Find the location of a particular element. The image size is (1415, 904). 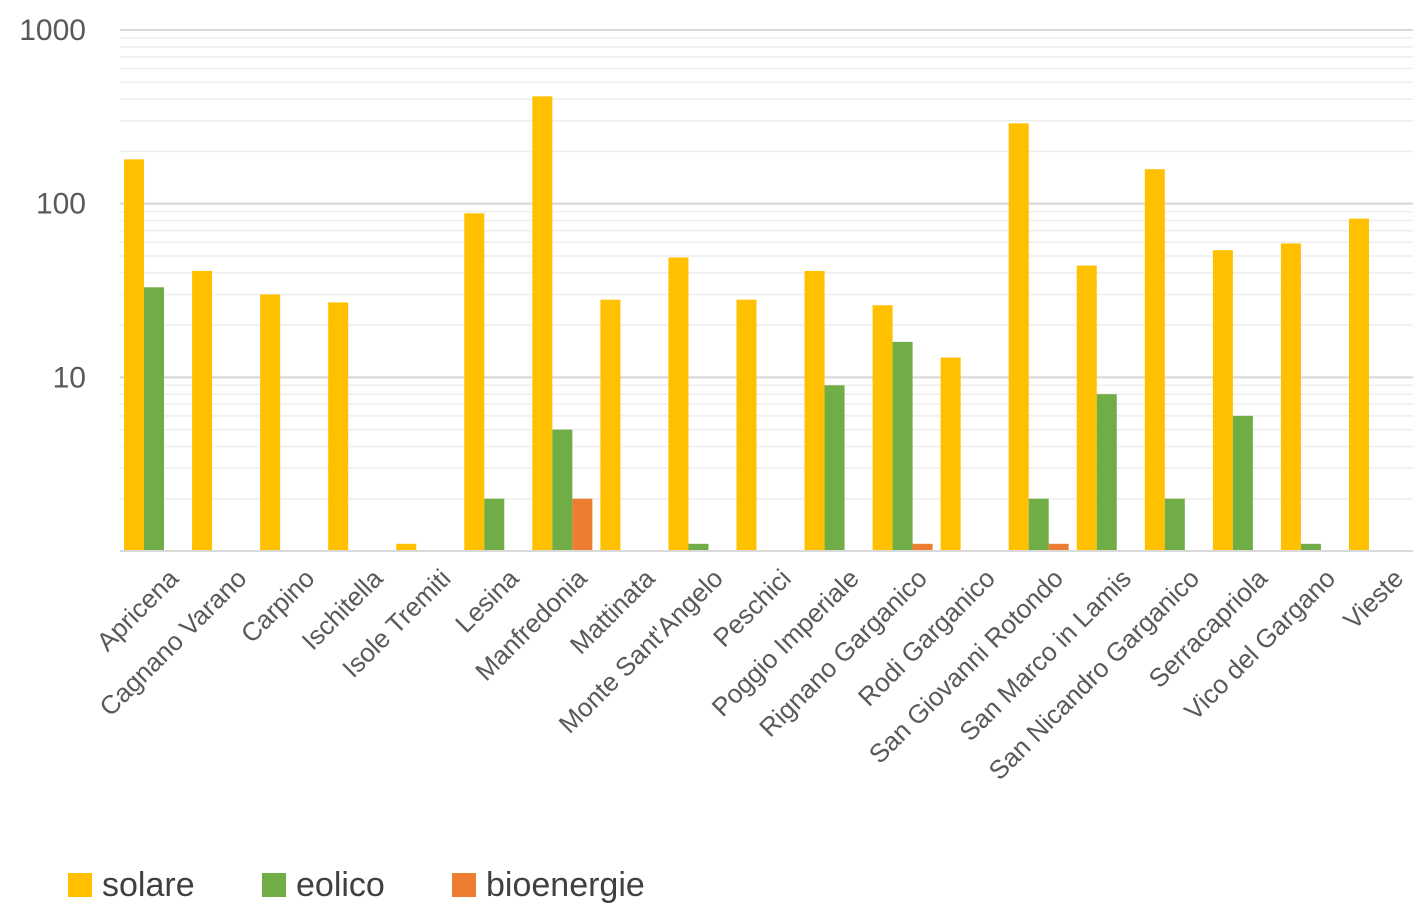

legend-item-eolico: eolico is located at coordinates (323, 885).